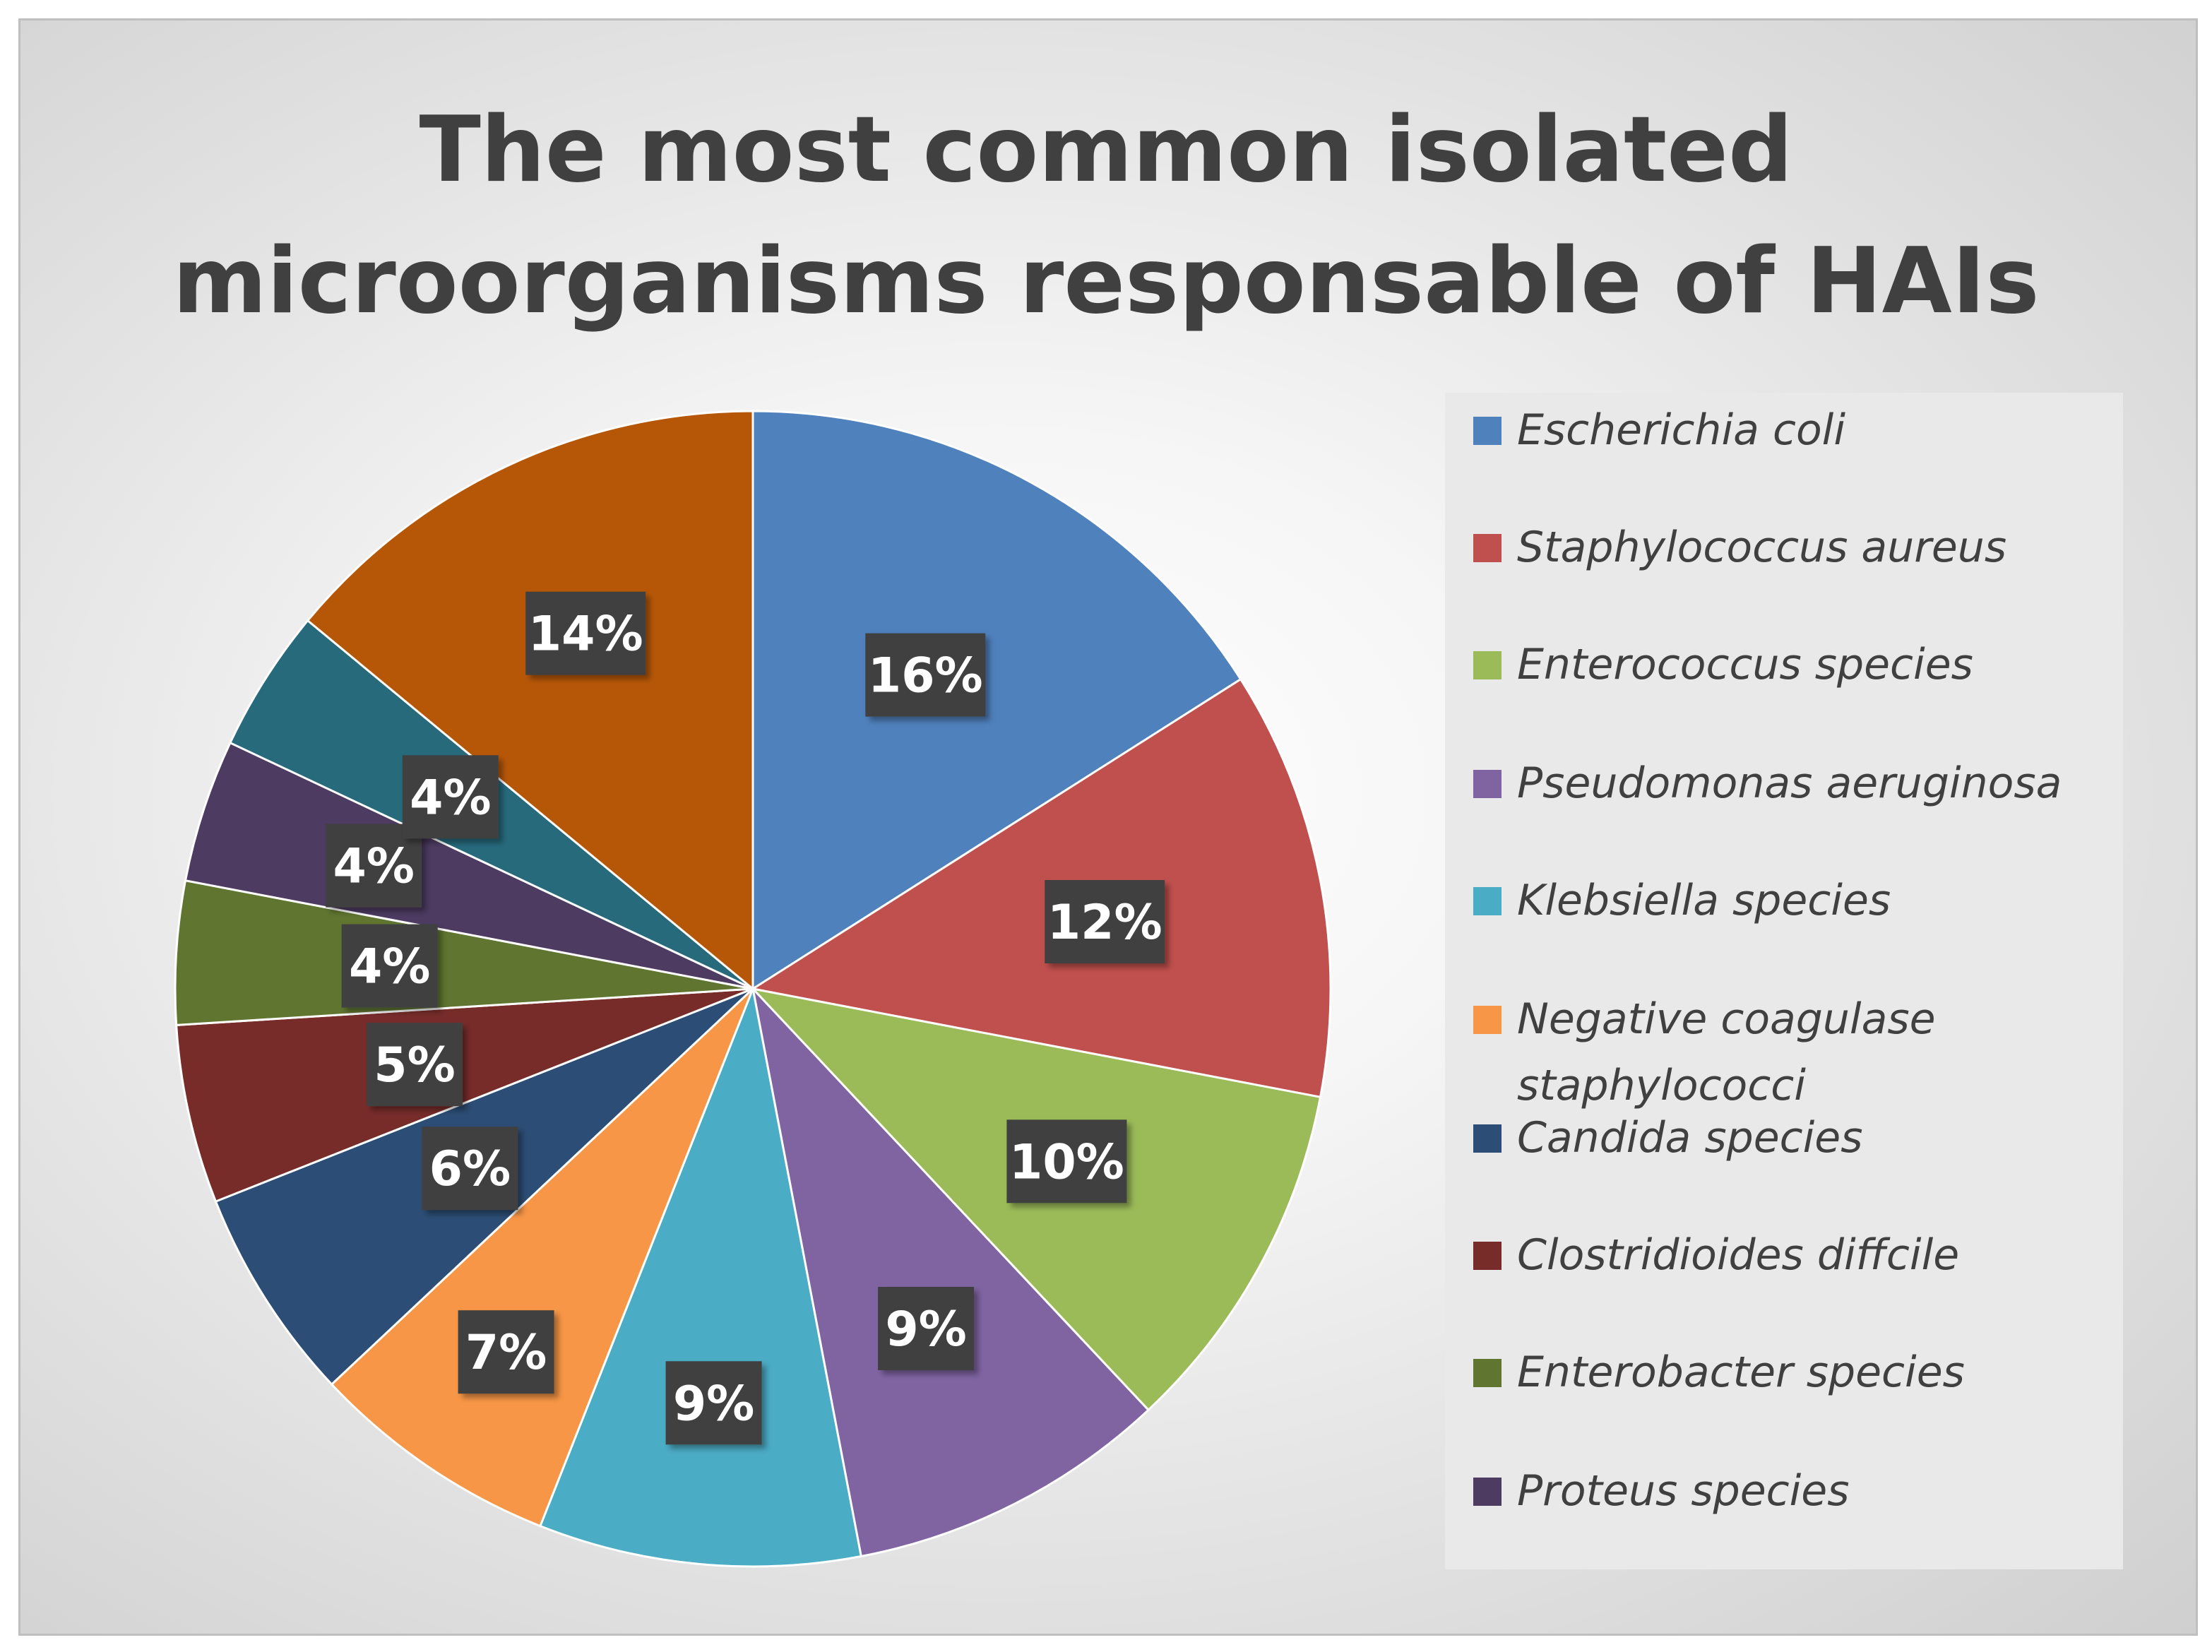  Describe the element at coordinates (1683, 1491) in the screenshot. I see `legend-label: Proteus species` at that location.